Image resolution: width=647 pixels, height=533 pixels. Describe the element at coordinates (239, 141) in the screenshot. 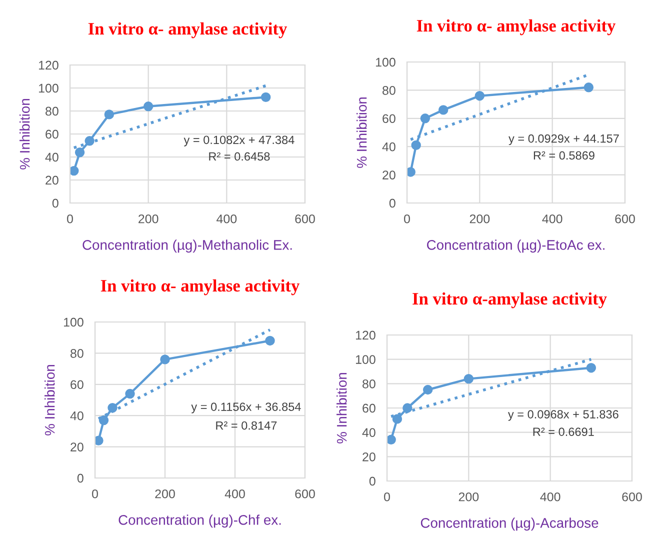

I see `annotation: y = 0.1082x + 47.384` at that location.